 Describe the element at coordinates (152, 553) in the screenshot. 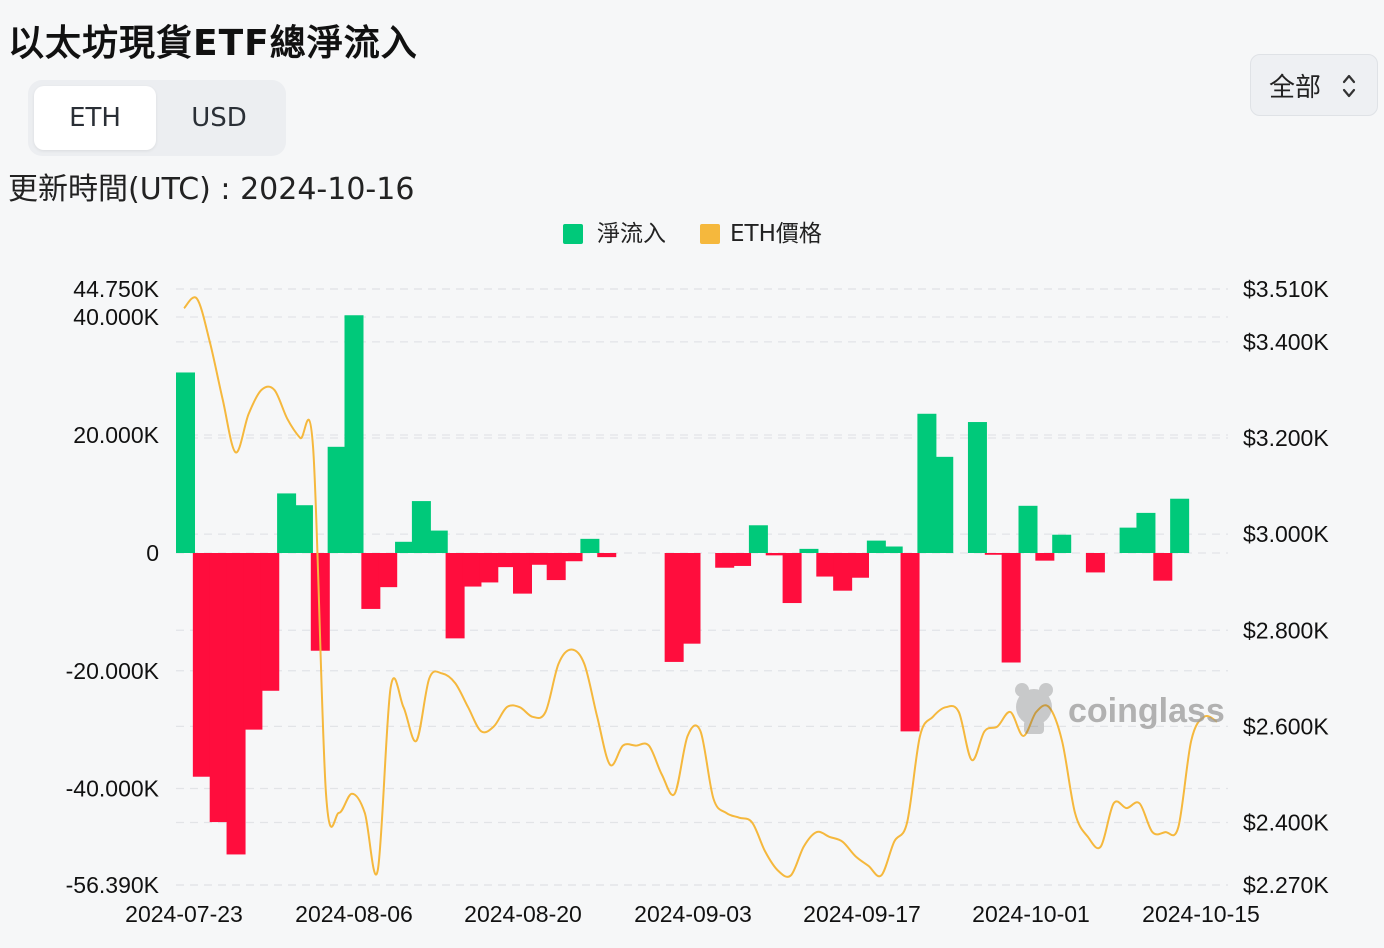

I see `left-axis-tick: 0` at that location.